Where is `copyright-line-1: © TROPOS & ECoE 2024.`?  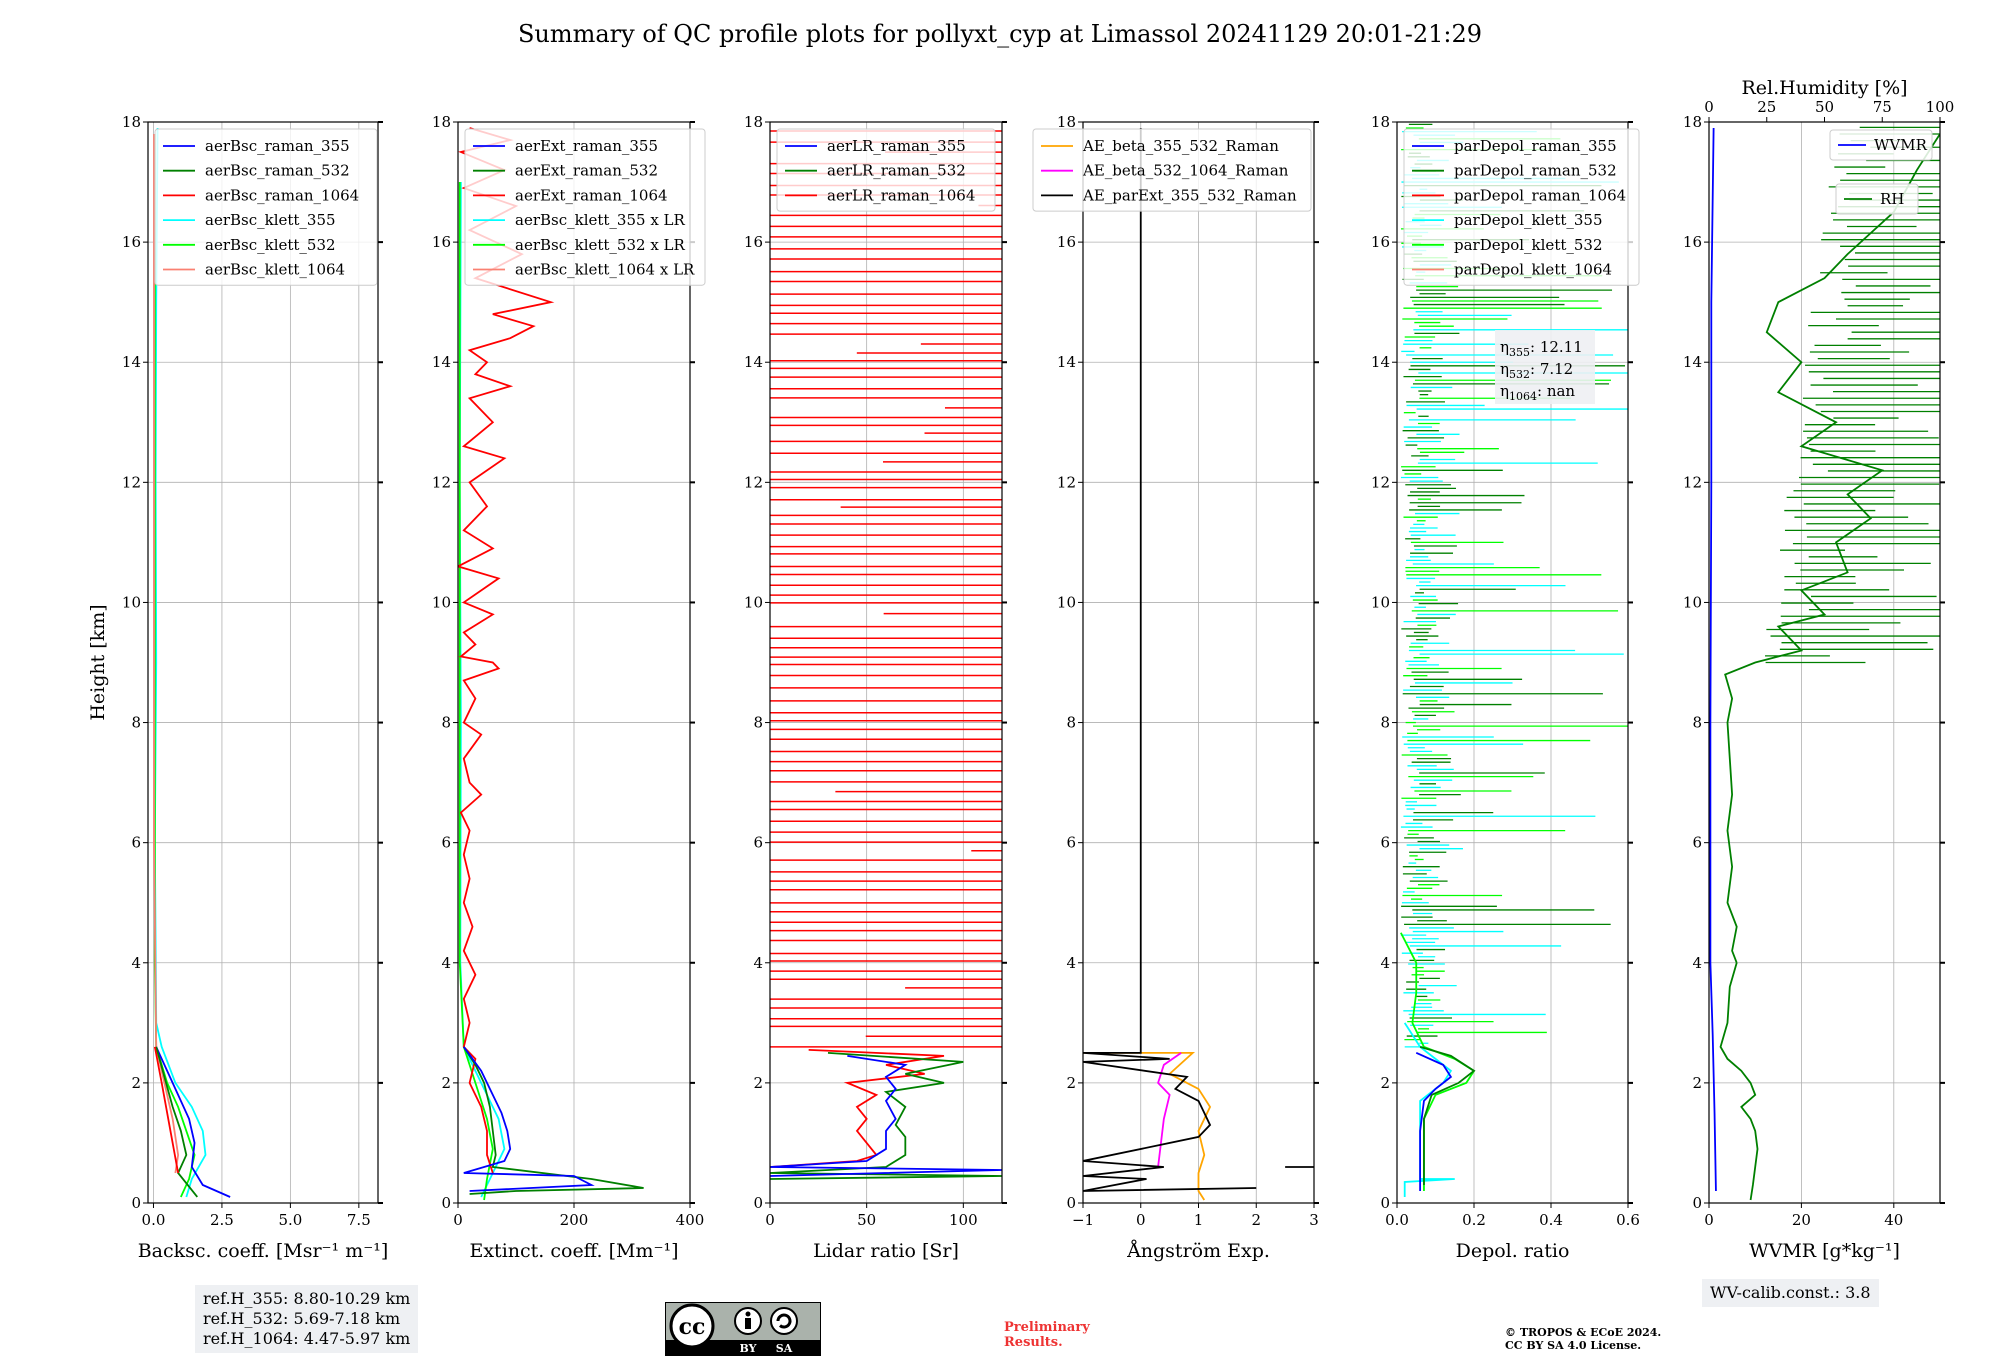 copyright-line-1: © TROPOS & ECoE 2024. is located at coordinates (1583, 1332).